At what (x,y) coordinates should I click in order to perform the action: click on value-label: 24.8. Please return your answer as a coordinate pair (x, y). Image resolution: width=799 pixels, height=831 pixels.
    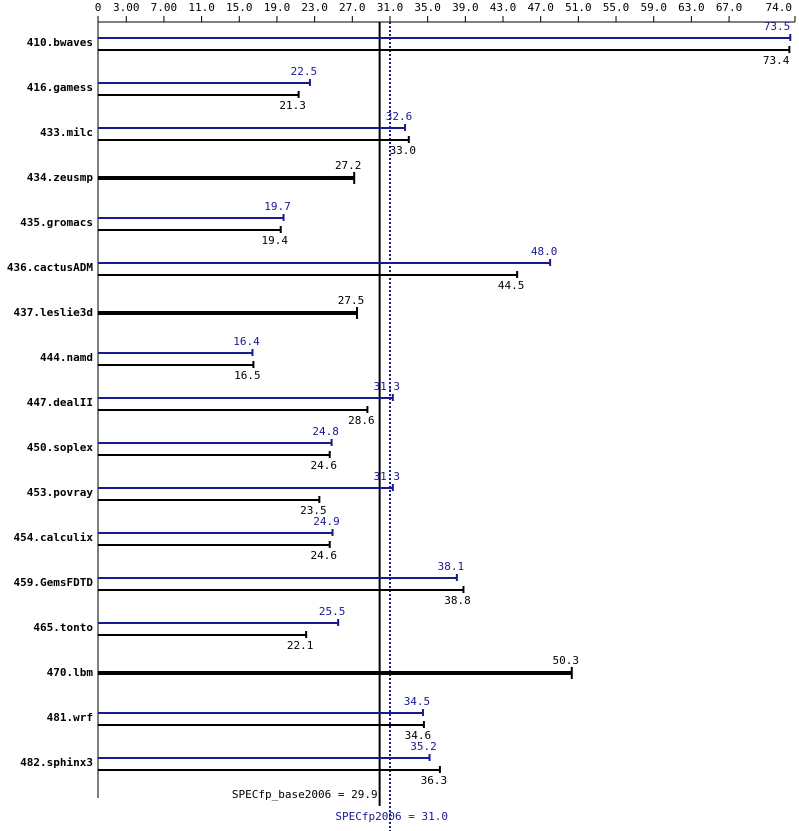
    Looking at the image, I should click on (325, 431).